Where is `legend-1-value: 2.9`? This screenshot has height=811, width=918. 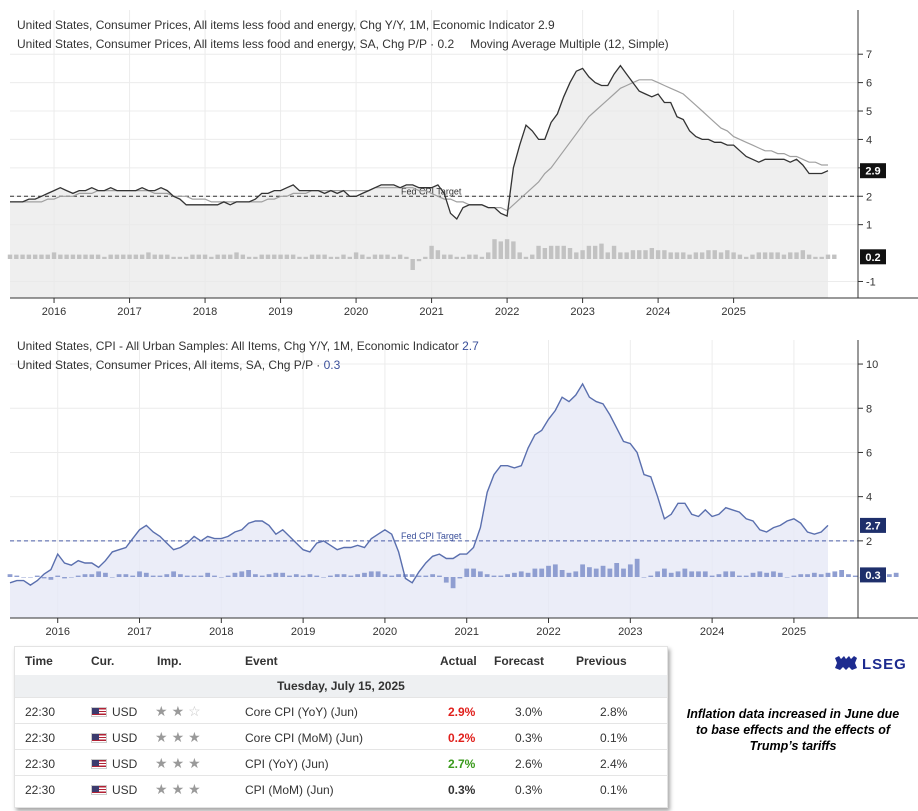 legend-1-value: 2.9 is located at coordinates (546, 25).